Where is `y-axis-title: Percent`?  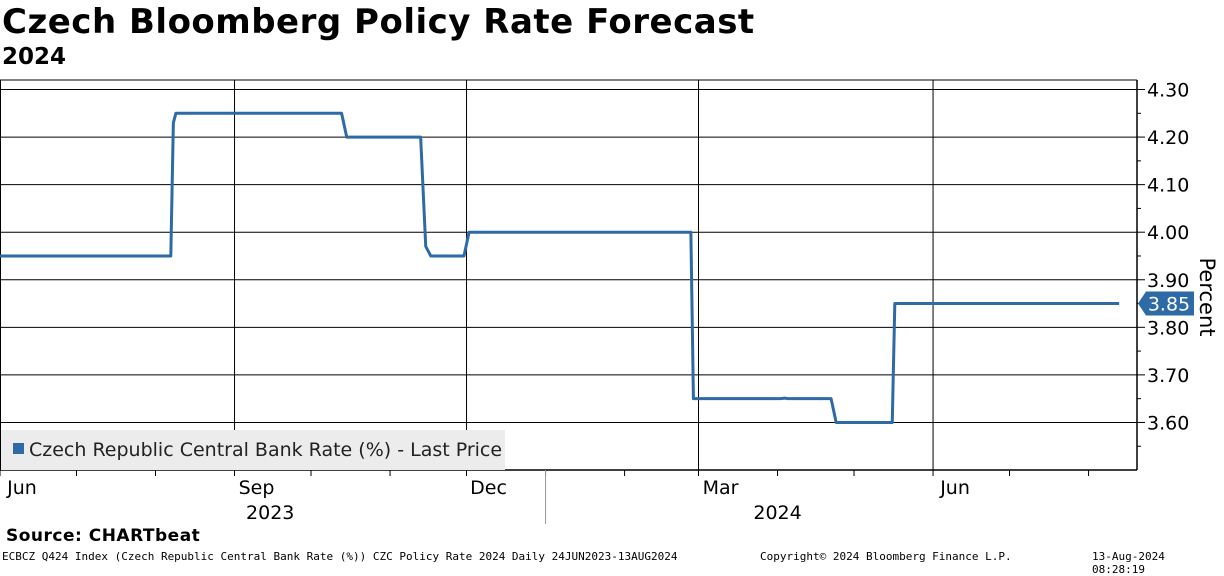
y-axis-title: Percent is located at coordinates (1207, 296).